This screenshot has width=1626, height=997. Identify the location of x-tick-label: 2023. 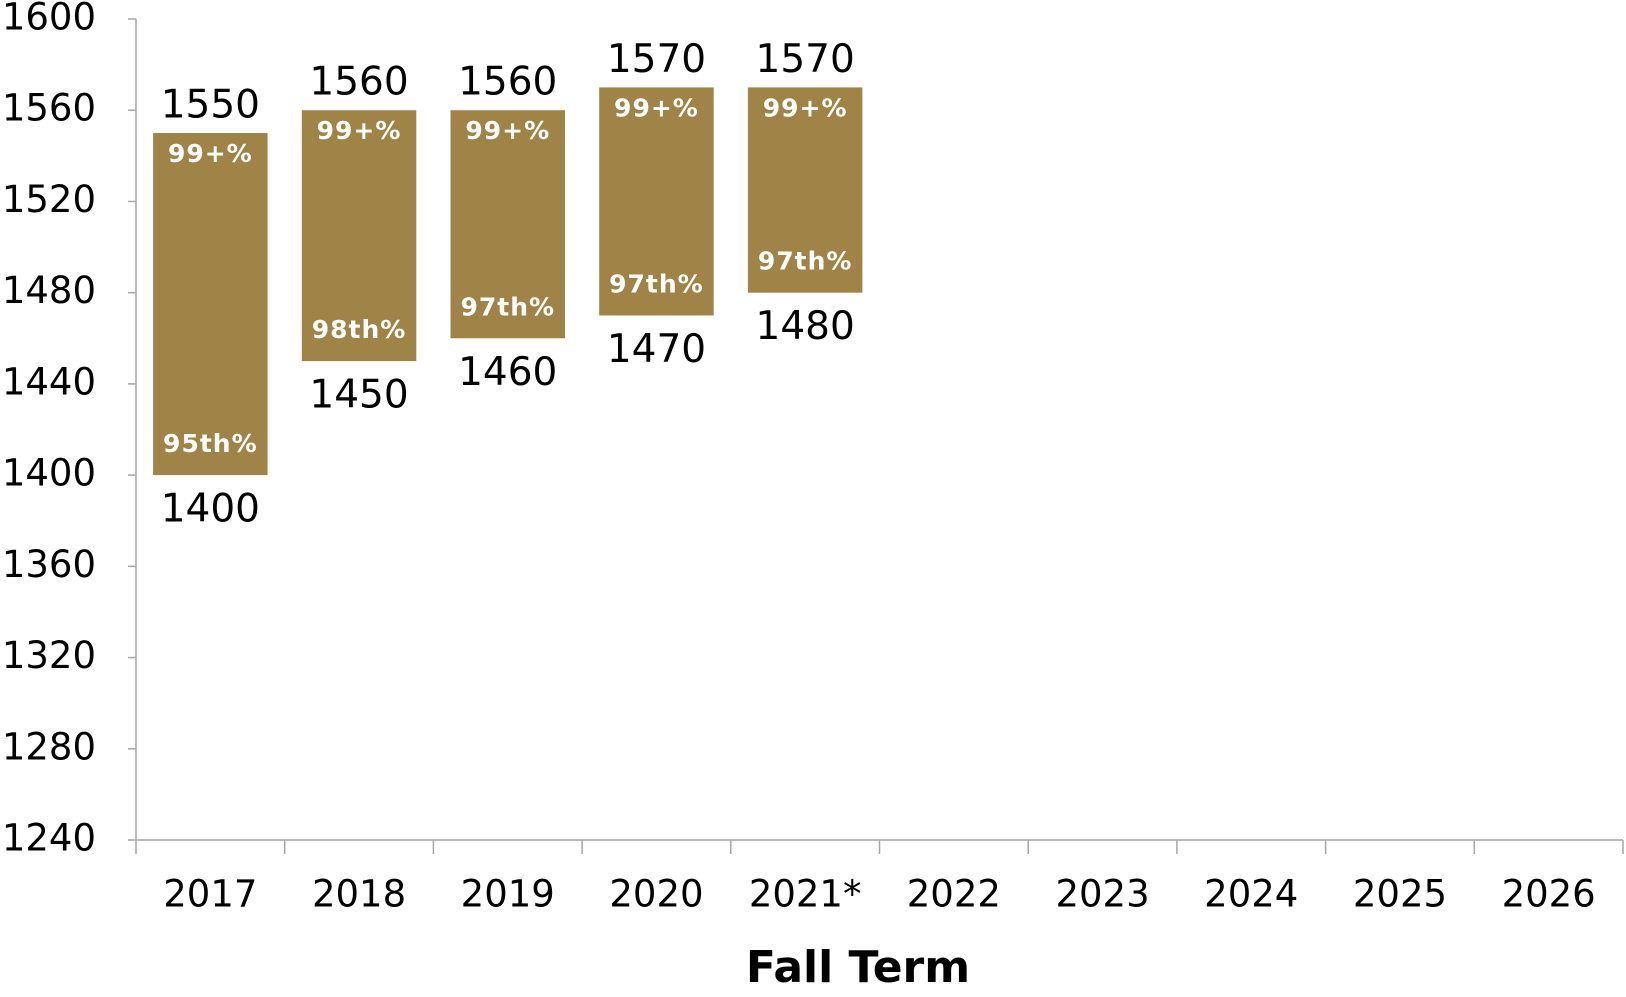
(1102, 894).